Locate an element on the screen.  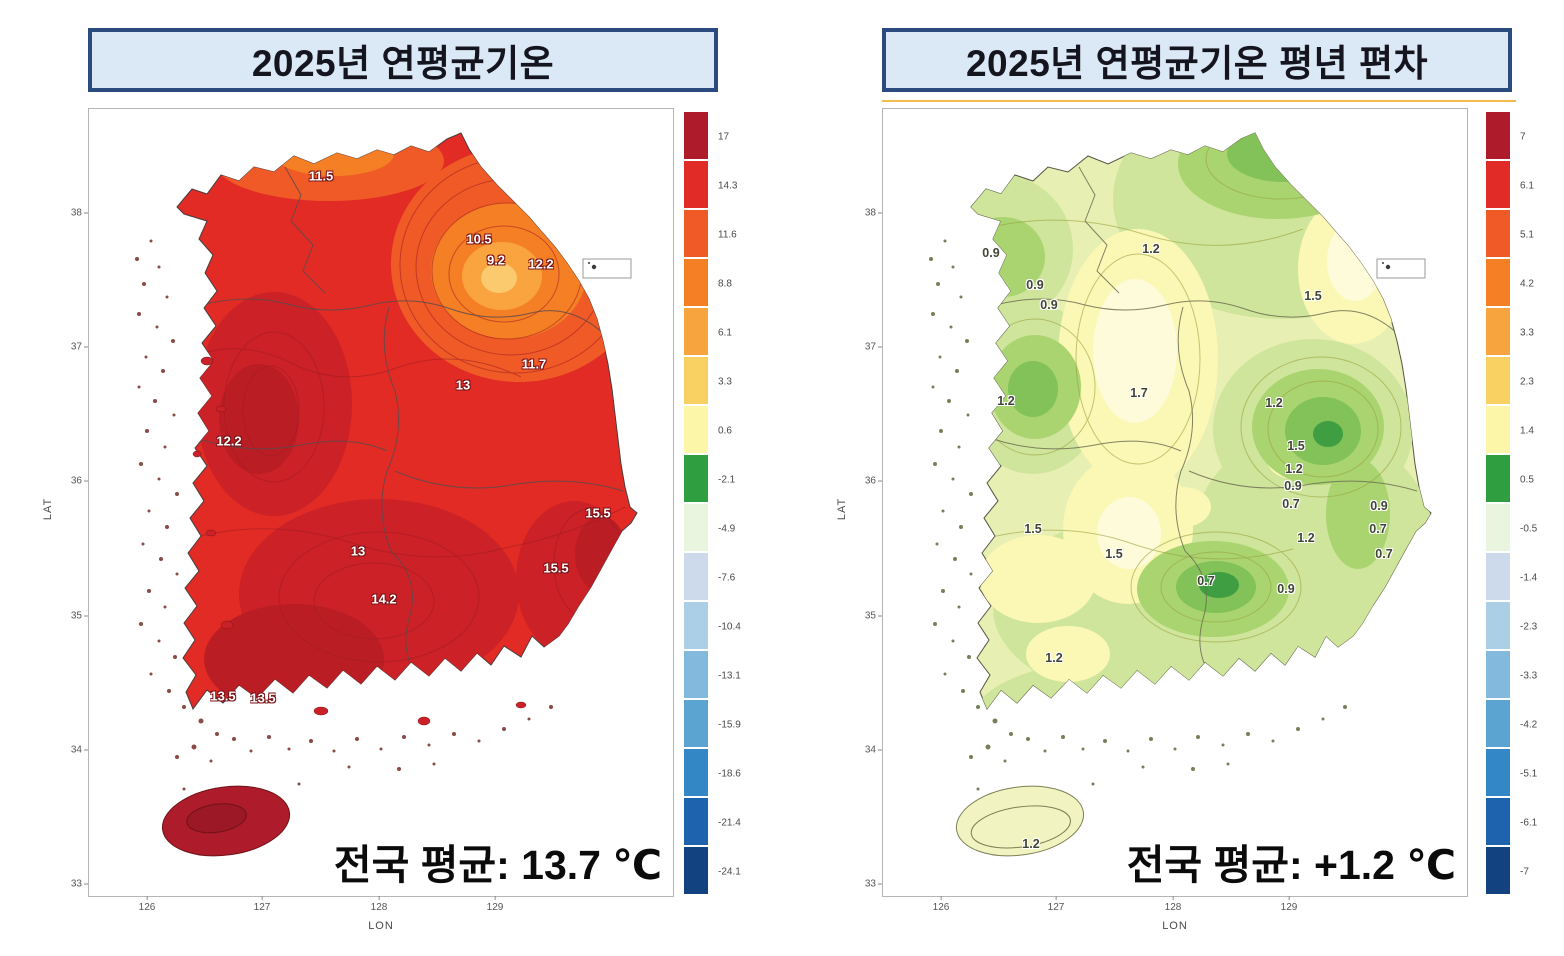
colorbar-segment: 3.3 is located at coordinates (1525, 332).